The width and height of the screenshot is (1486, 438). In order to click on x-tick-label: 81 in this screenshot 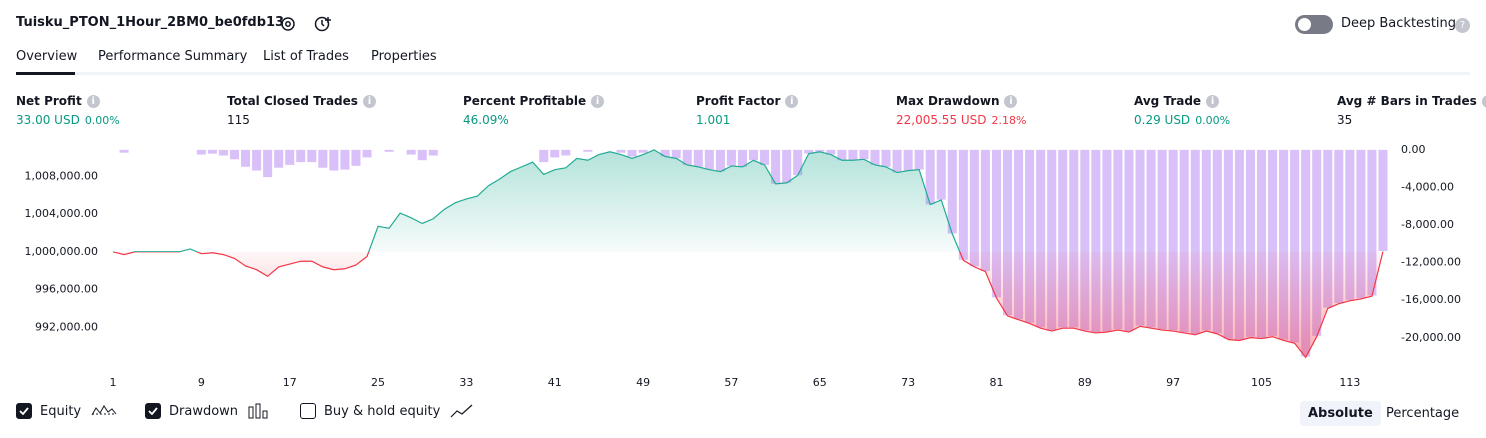, I will do `click(996, 382)`.